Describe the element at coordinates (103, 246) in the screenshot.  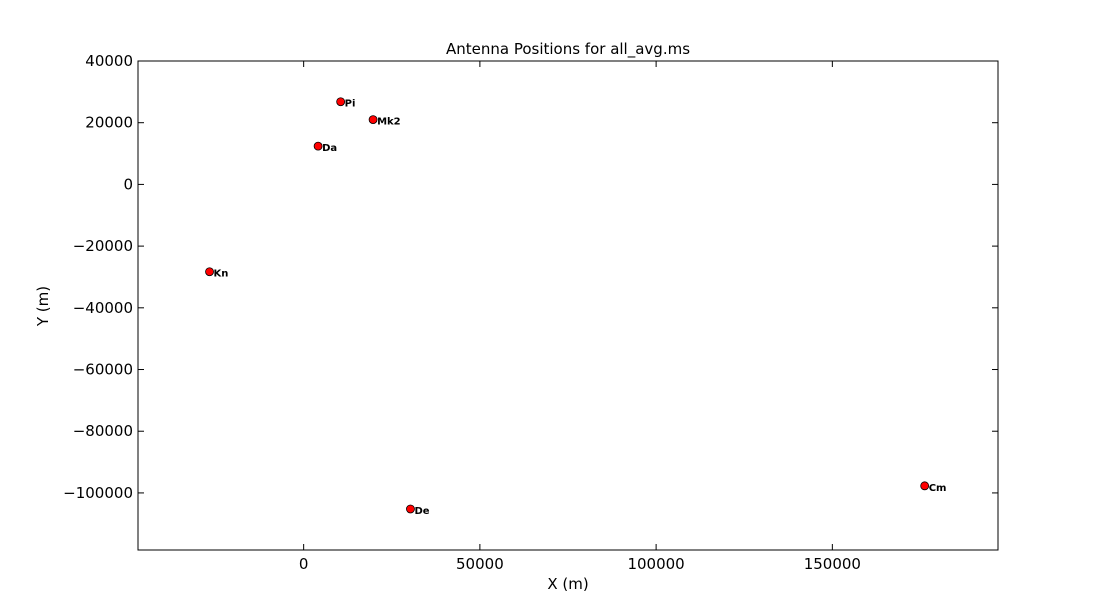
I see `y-tick-label: −20000` at that location.